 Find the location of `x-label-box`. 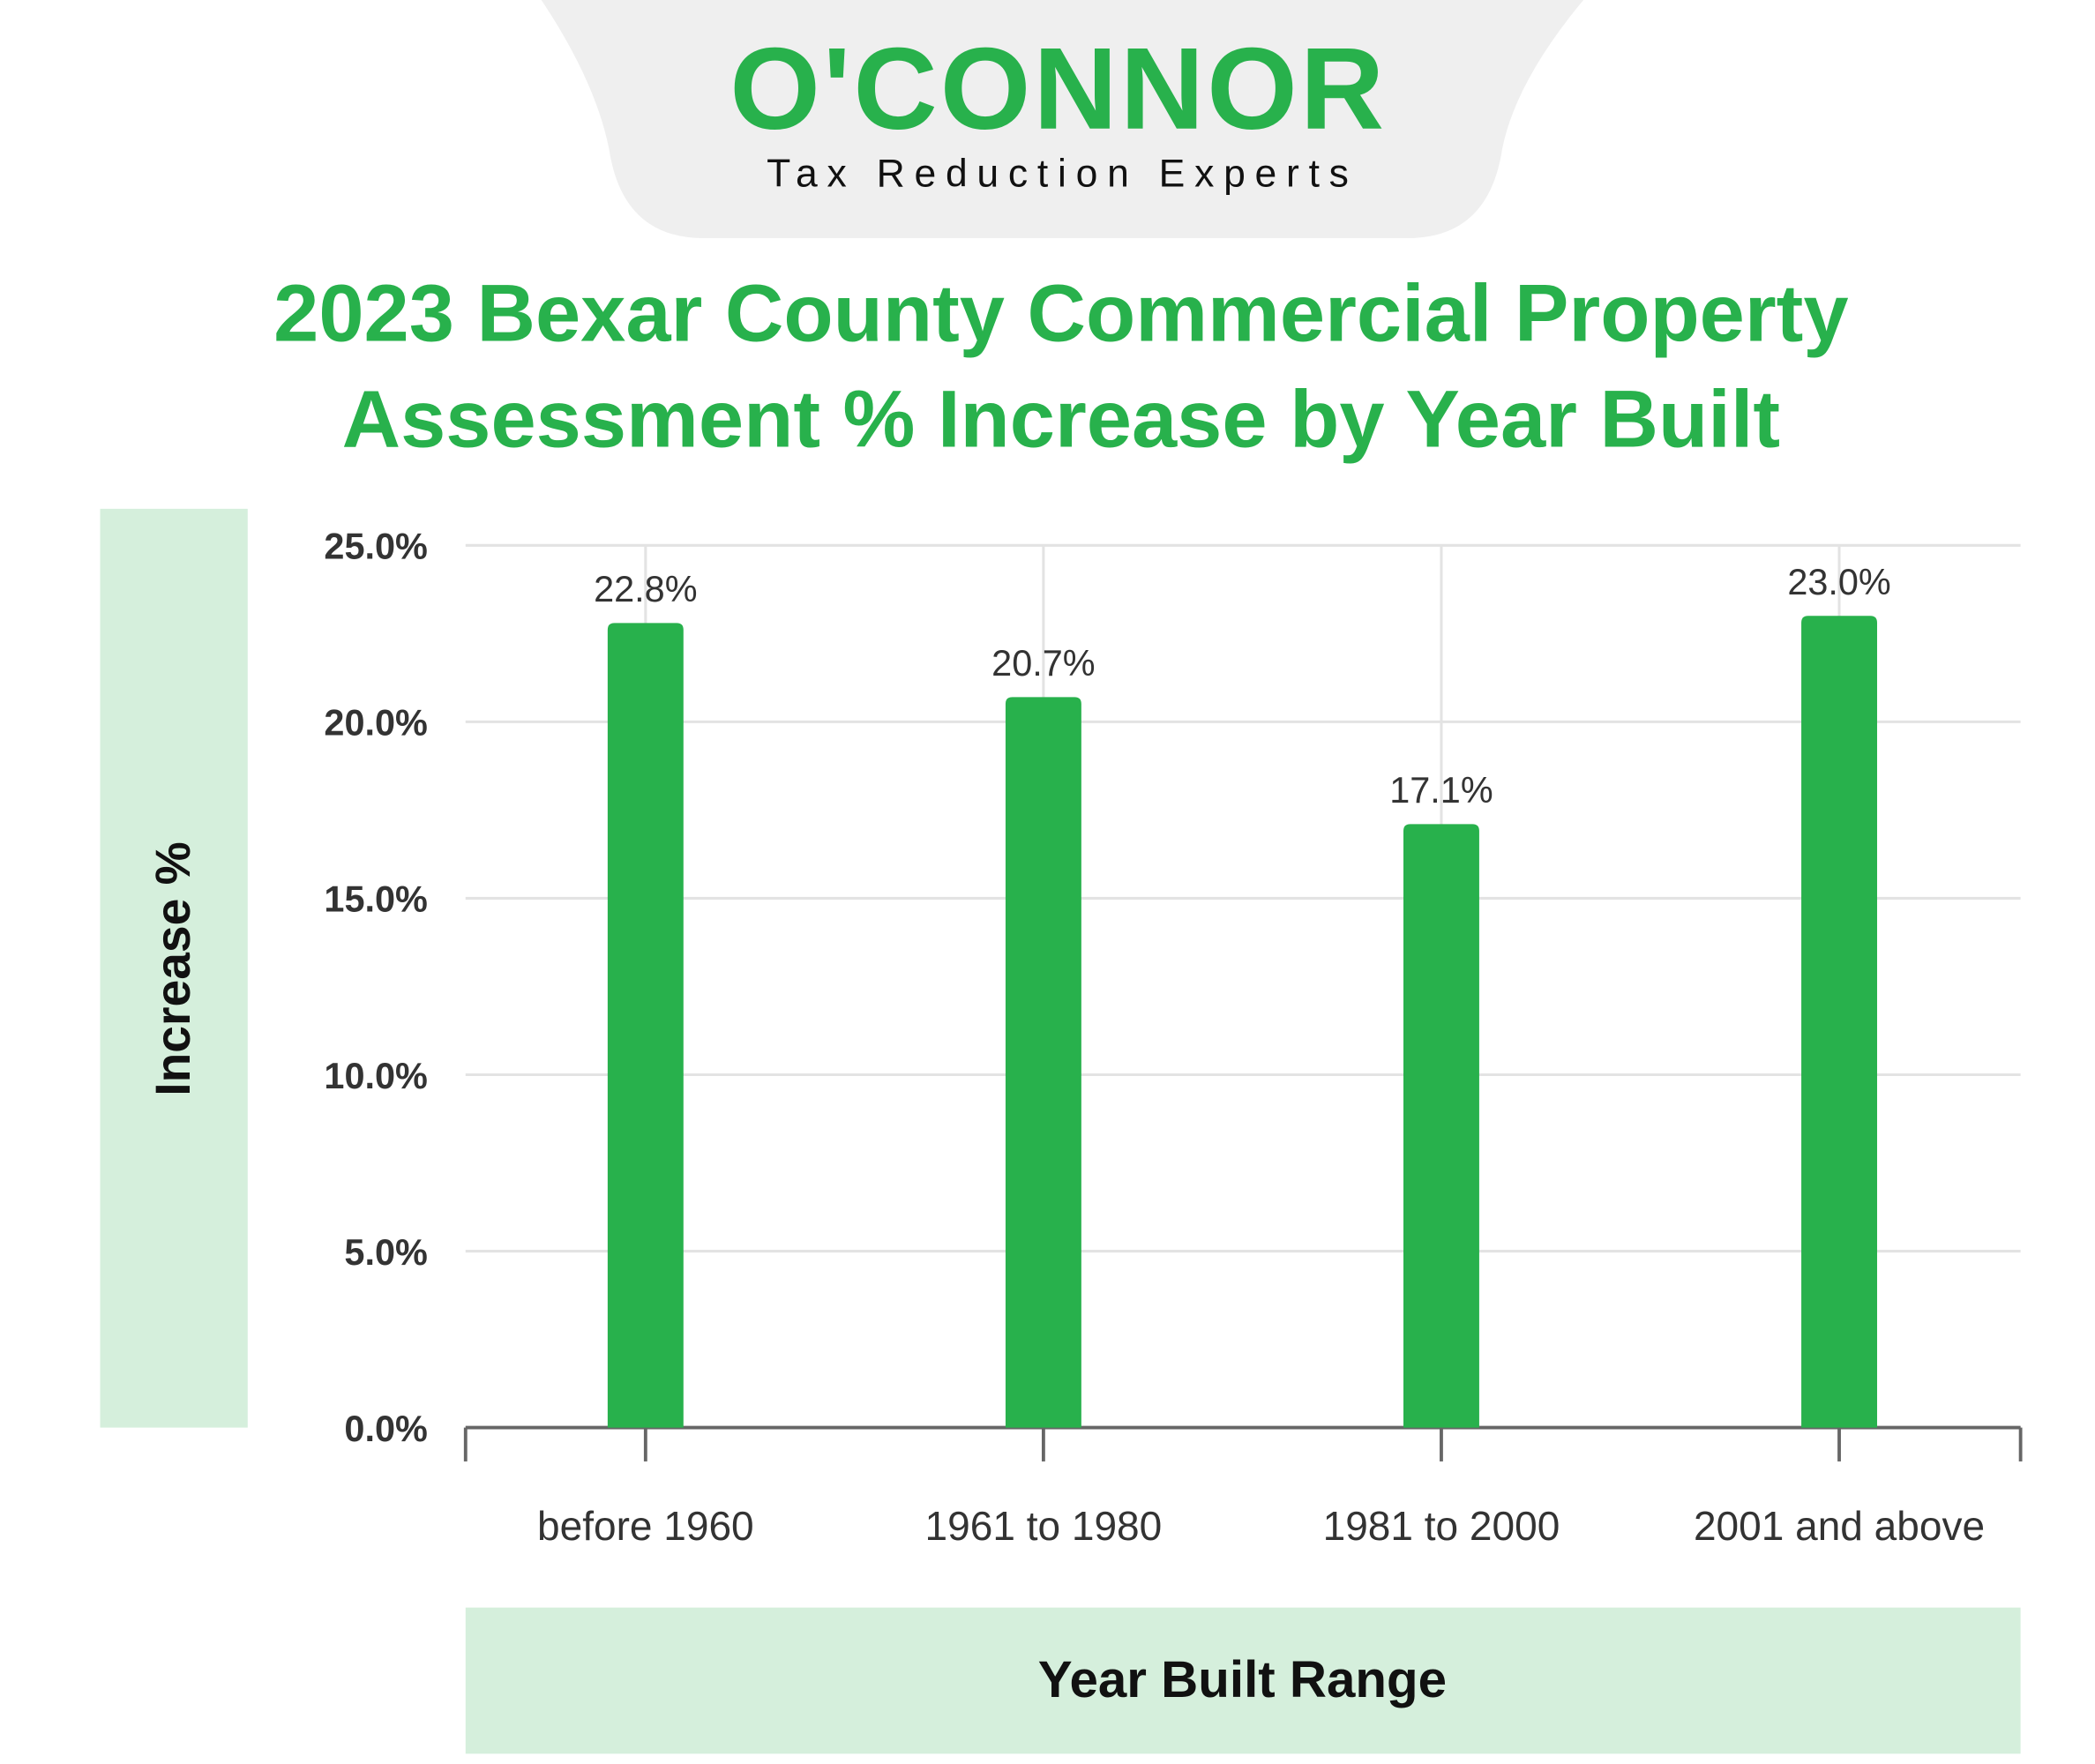

x-label-box is located at coordinates (1243, 1680).